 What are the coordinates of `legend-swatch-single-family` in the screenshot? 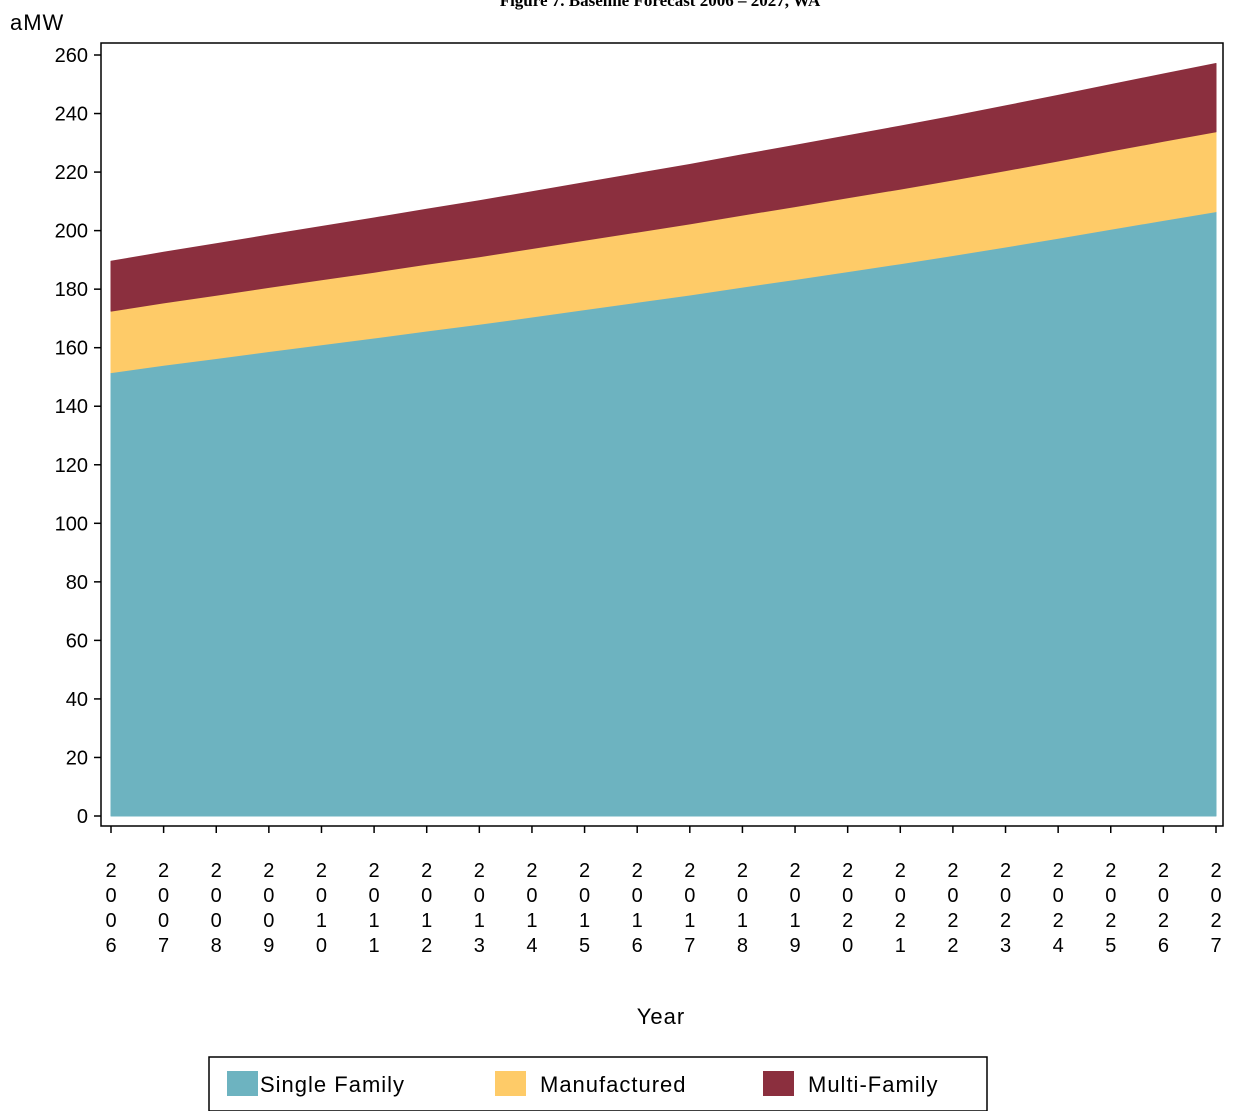 It's located at (242, 1083).